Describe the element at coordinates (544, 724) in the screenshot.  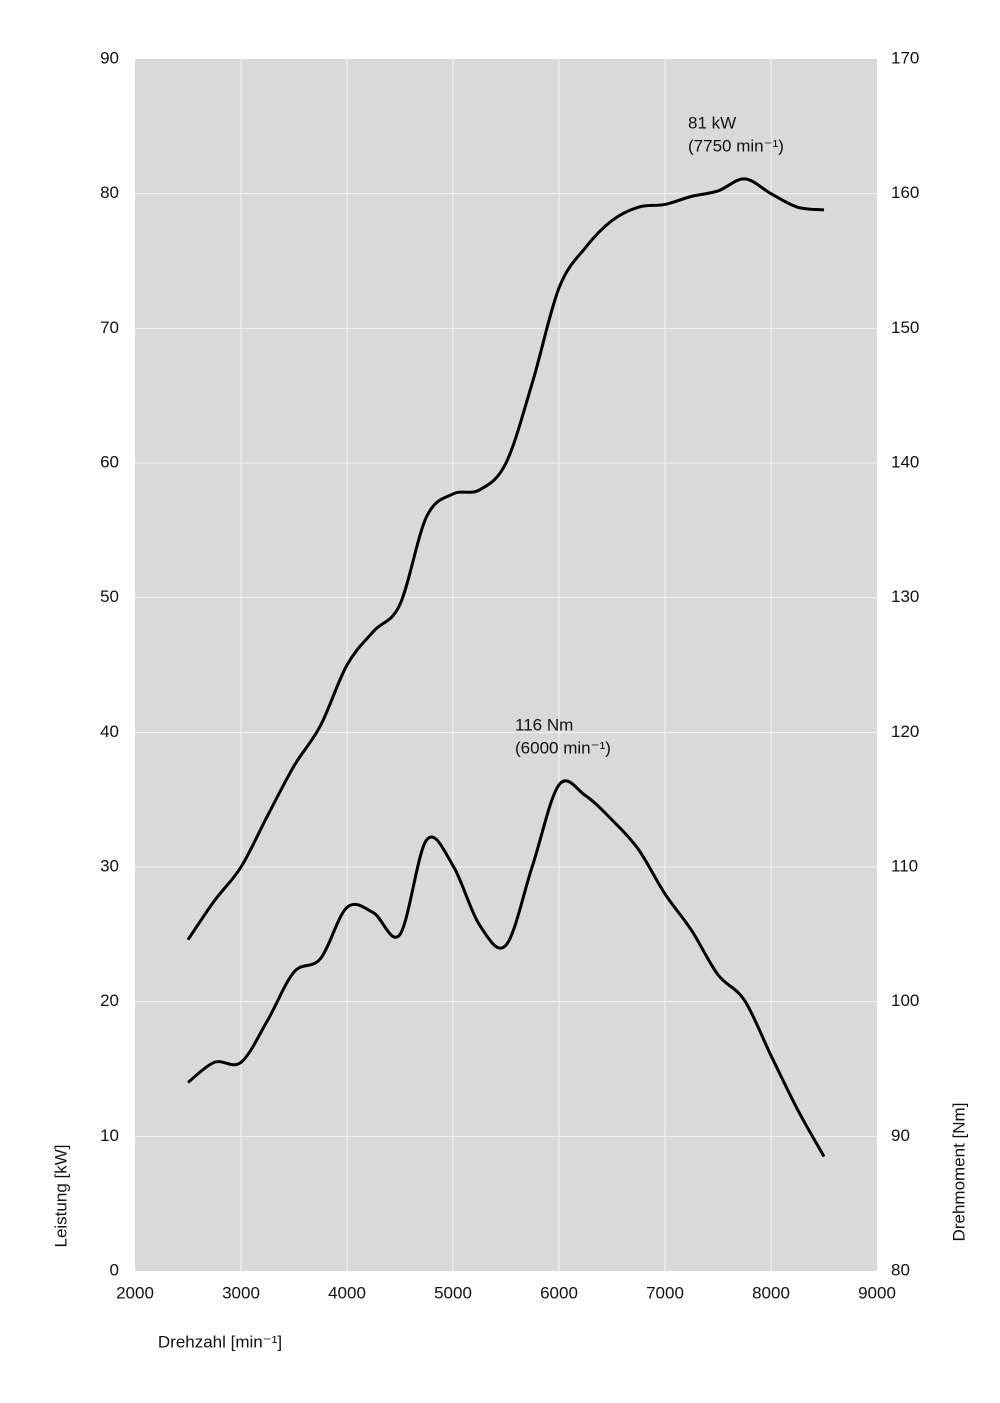
I see `annotation: 116 Nm` at that location.